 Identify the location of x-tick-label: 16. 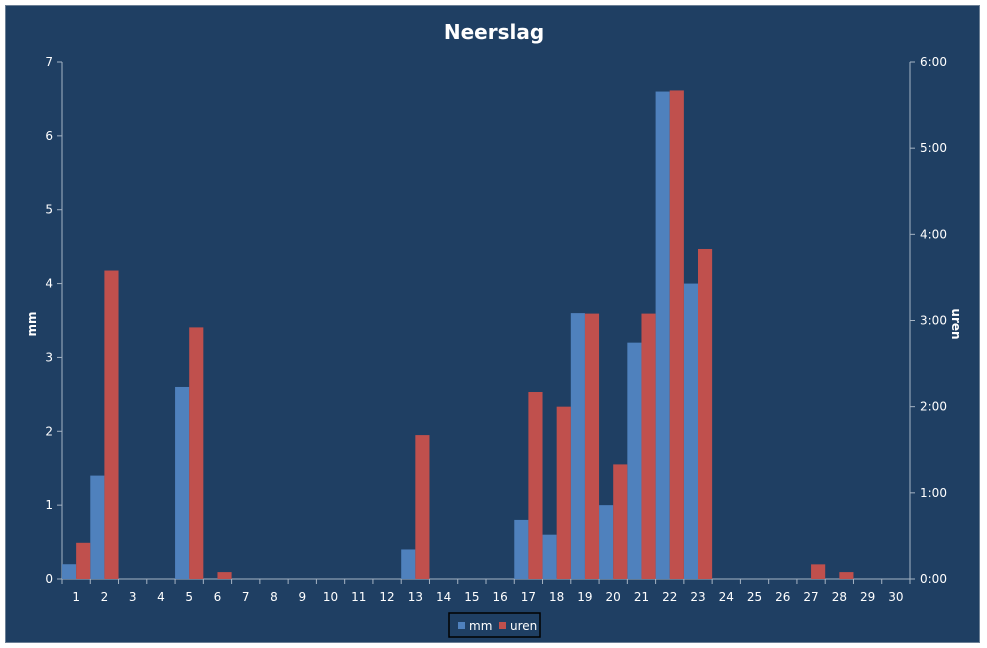
(499, 597).